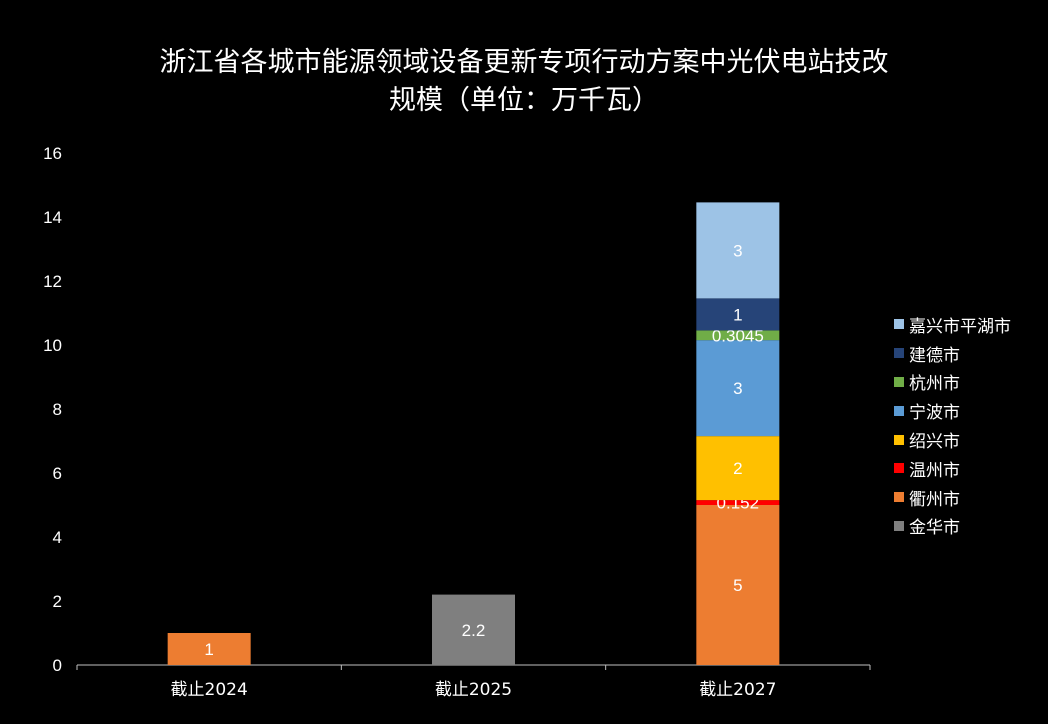 The width and height of the screenshot is (1048, 724). I want to click on legend-item: 嘉兴市平湖市, so click(952, 324).